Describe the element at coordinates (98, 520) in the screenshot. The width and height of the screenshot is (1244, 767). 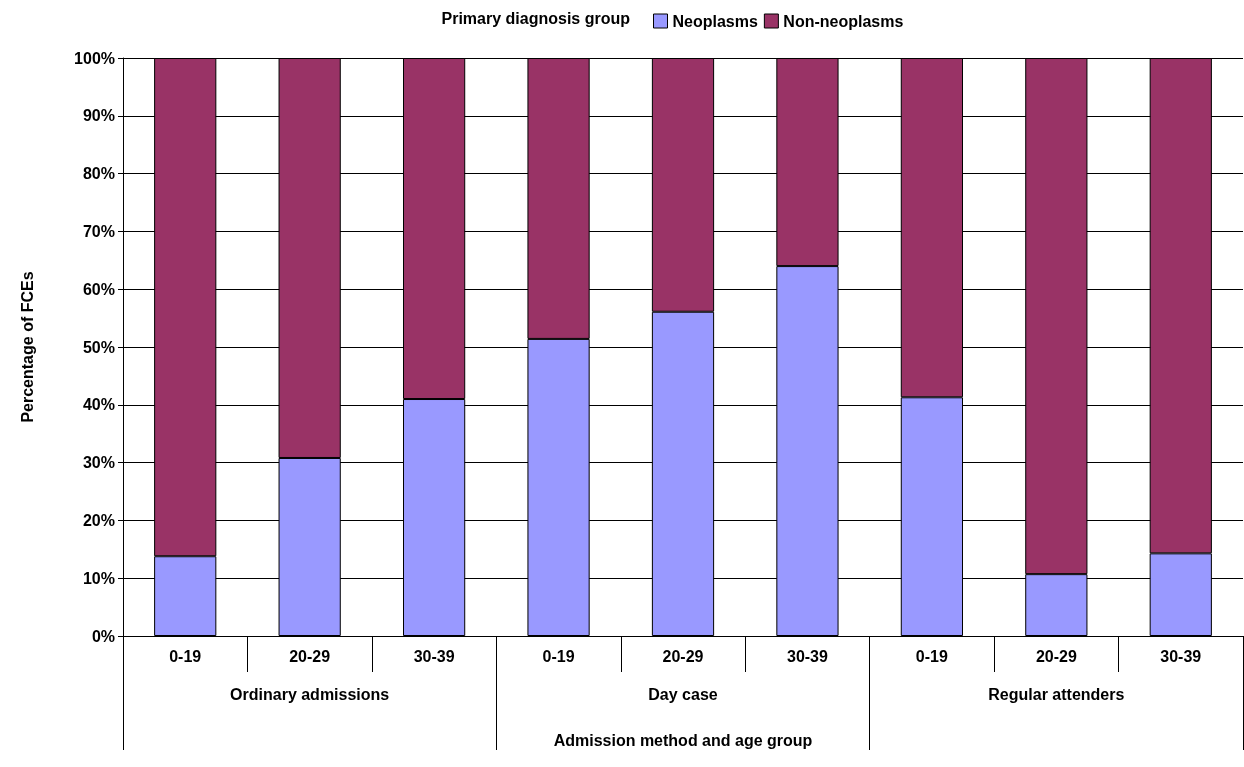
I see `y-tick-label: 20%` at that location.